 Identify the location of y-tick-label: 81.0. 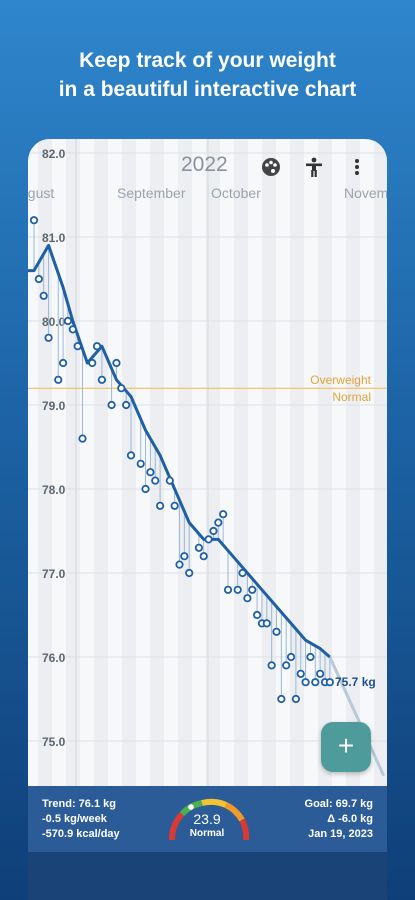
(54, 238).